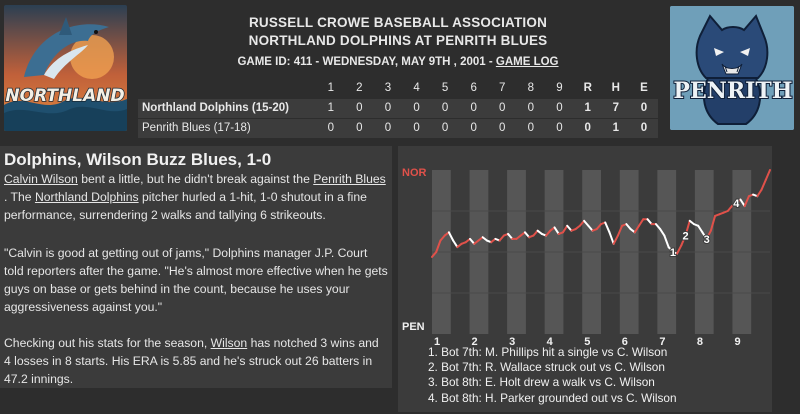 The height and width of the screenshot is (414, 800). Describe the element at coordinates (473, 87) in the screenshot. I see `inning-header: 6` at that location.